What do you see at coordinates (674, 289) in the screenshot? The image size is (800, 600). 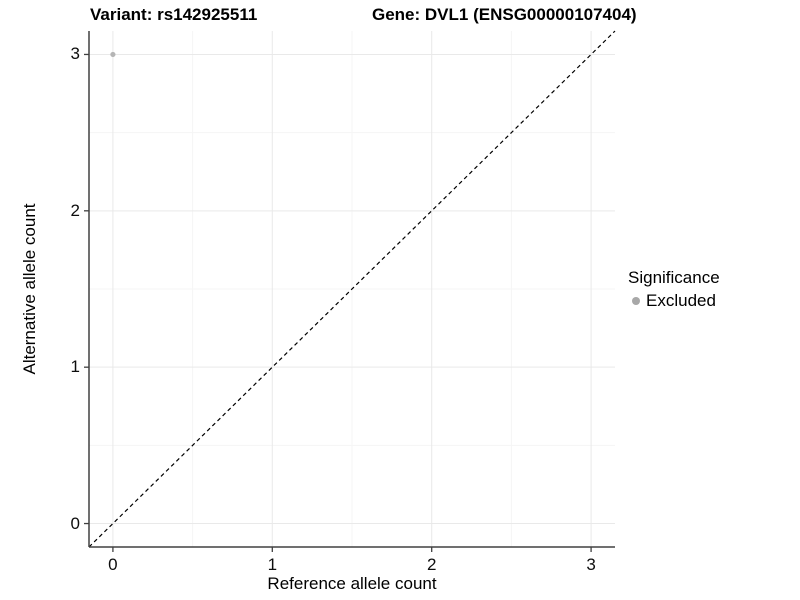 I see `legend: Significance Excluded` at bounding box center [674, 289].